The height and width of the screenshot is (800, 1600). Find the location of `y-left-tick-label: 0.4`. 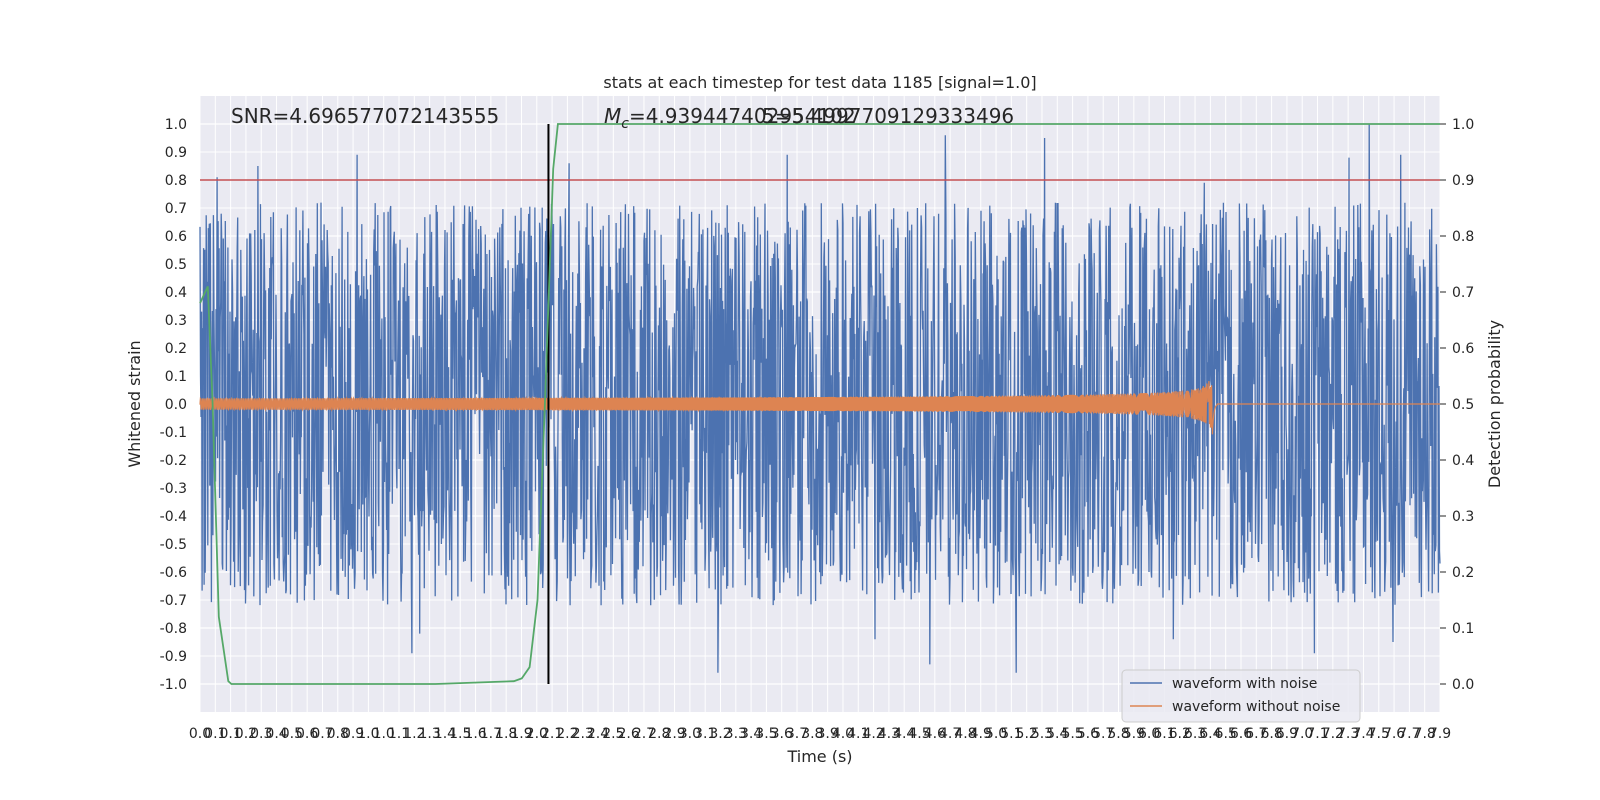

y-left-tick-label: 0.4 is located at coordinates (176, 293).